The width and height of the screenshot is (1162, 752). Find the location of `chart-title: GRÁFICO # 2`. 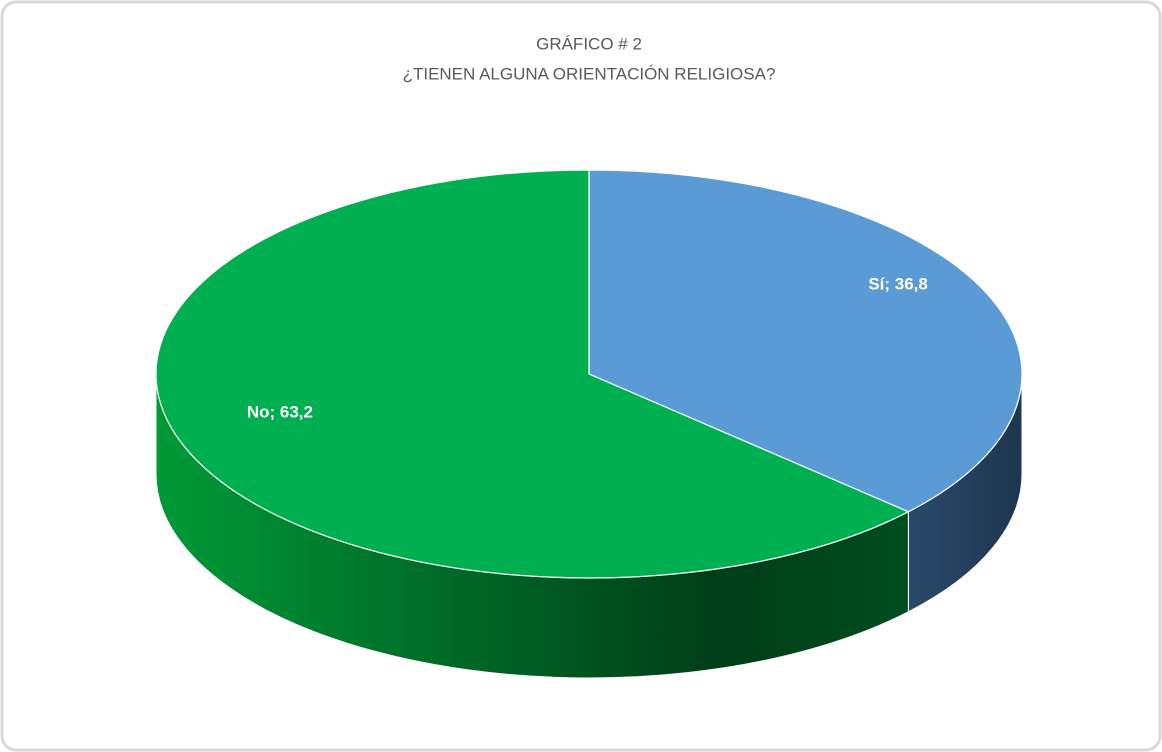

chart-title: GRÁFICO # 2 is located at coordinates (589, 43).